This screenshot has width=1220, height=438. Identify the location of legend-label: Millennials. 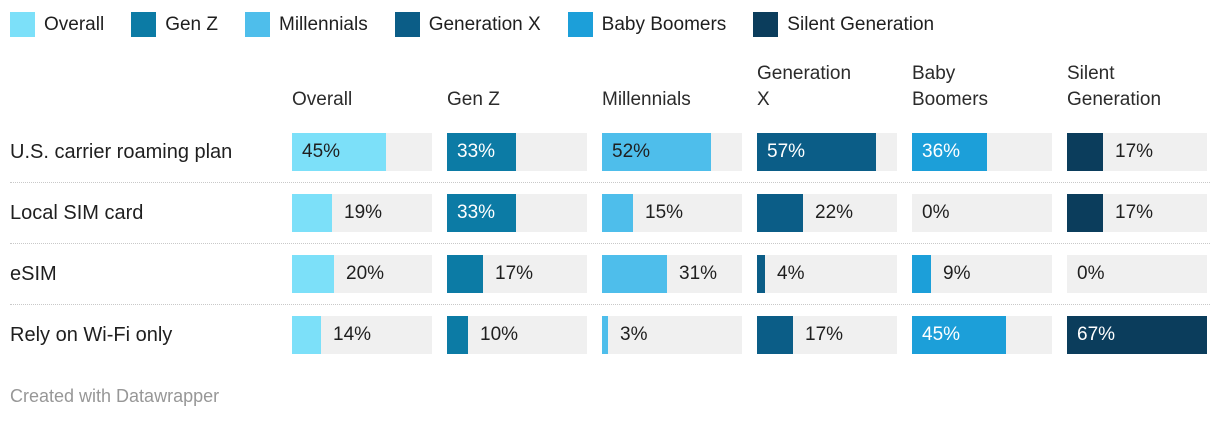
(323, 24).